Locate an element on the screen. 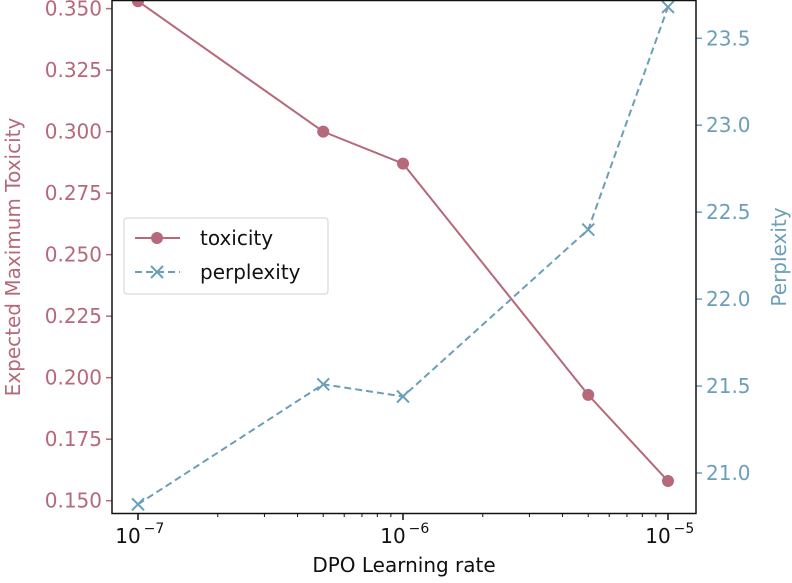 This screenshot has width=792, height=583. y-tick-label-right: 23.0 is located at coordinates (728, 125).